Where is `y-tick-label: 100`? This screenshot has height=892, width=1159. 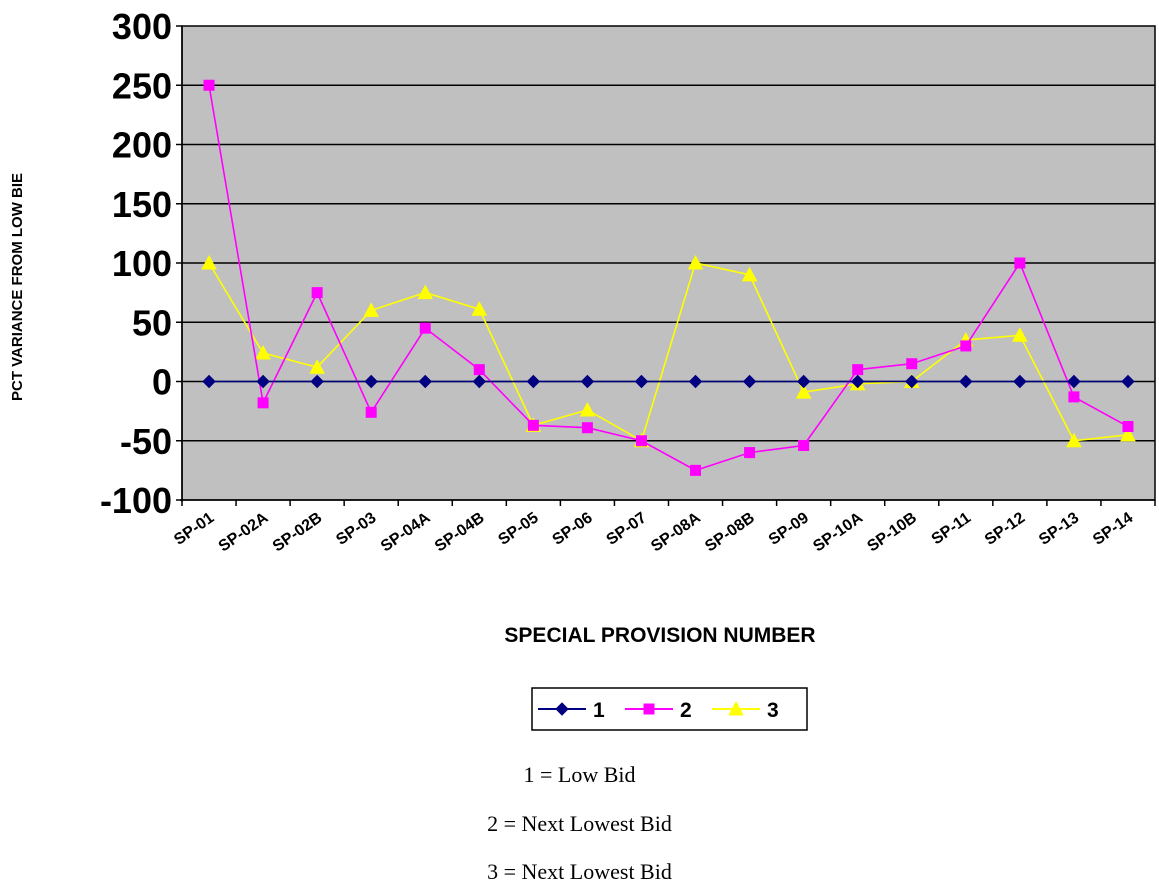 y-tick-label: 100 is located at coordinates (142, 263).